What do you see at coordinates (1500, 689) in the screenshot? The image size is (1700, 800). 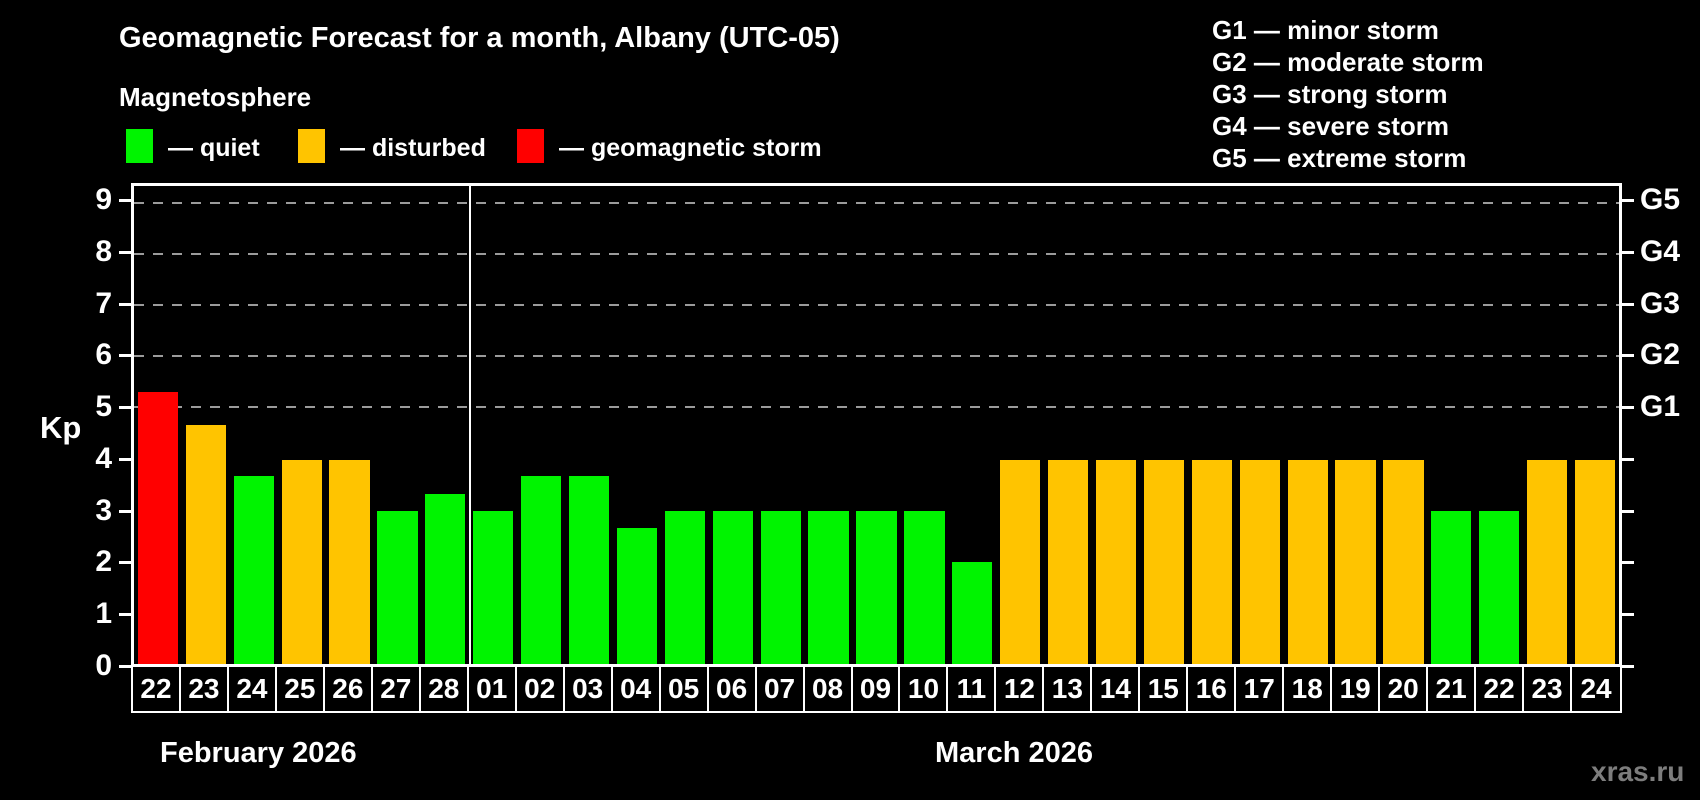 I see `day-cell: 22` at bounding box center [1500, 689].